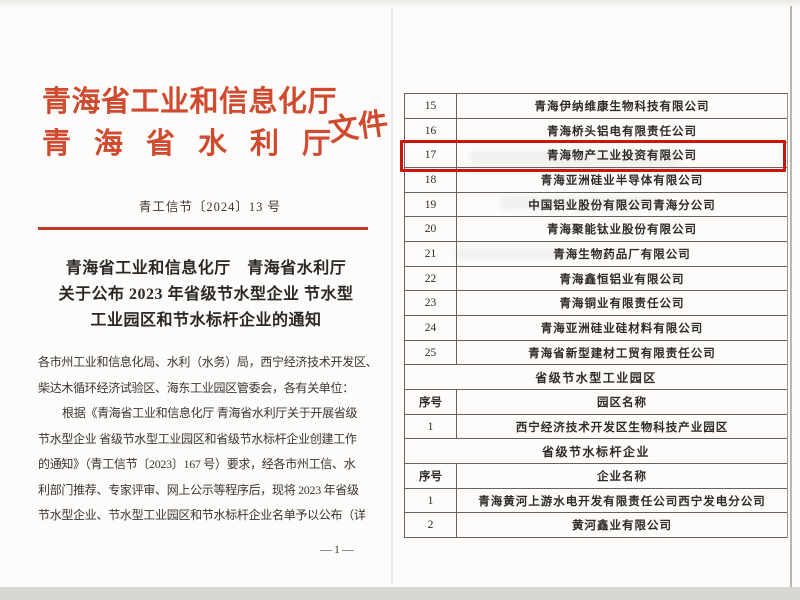  What do you see at coordinates (431, 155) in the screenshot?
I see `row-number-cell: 17` at bounding box center [431, 155].